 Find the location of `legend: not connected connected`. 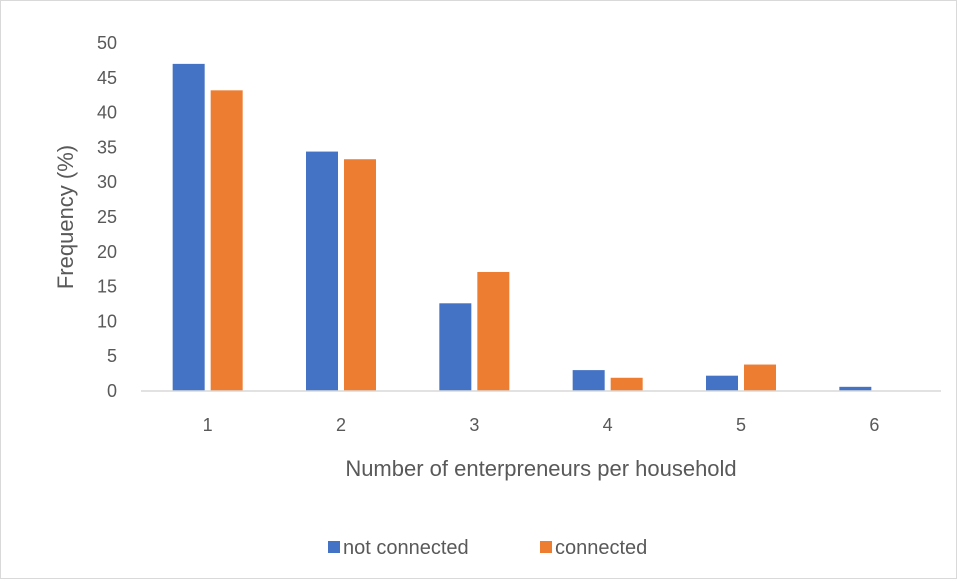

legend: not connected connected is located at coordinates (487, 548).